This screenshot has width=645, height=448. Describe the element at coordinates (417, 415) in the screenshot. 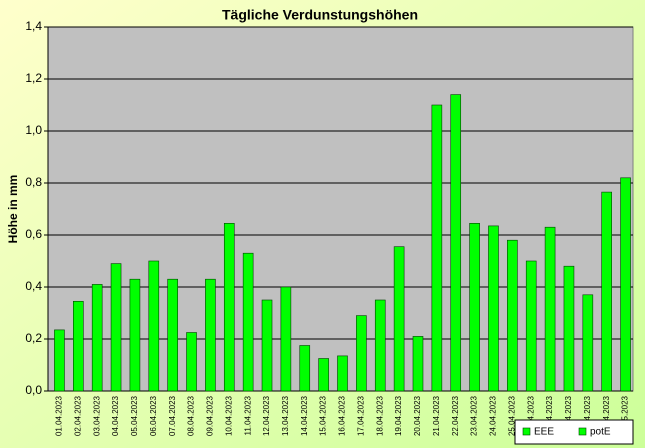

I see `x-tick-label: 20.04.2023` at that location.